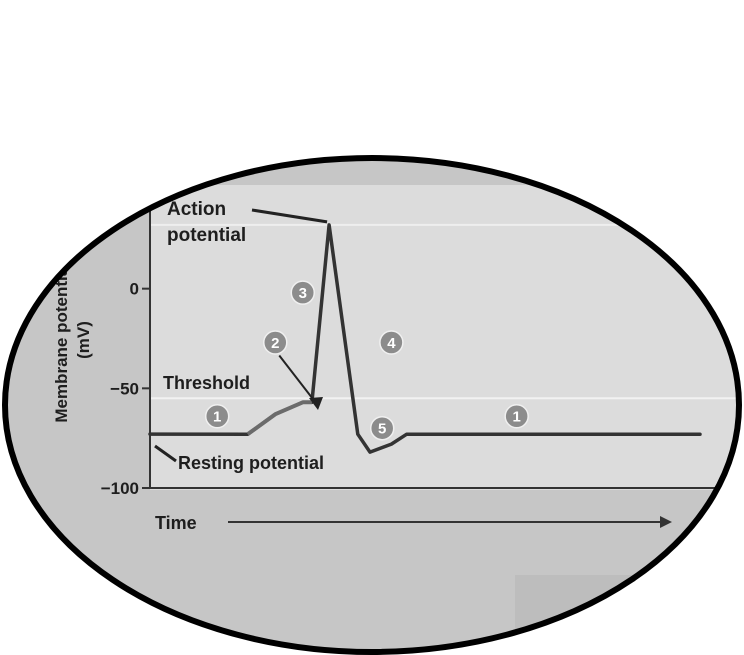 This screenshot has height=655, width=744. What do you see at coordinates (297, 379) in the screenshot?
I see `threshold-pointer` at bounding box center [297, 379].